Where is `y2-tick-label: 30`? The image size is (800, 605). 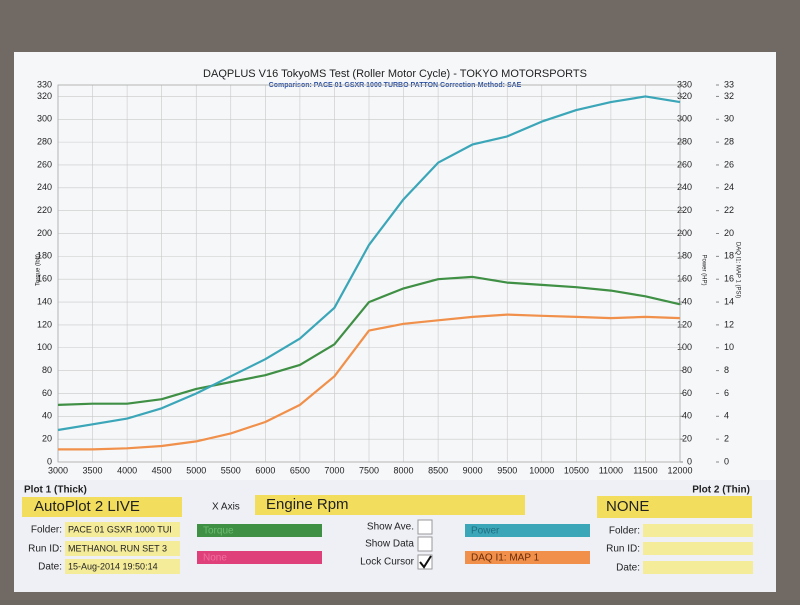 y2-tick-label: 30 is located at coordinates (729, 119).